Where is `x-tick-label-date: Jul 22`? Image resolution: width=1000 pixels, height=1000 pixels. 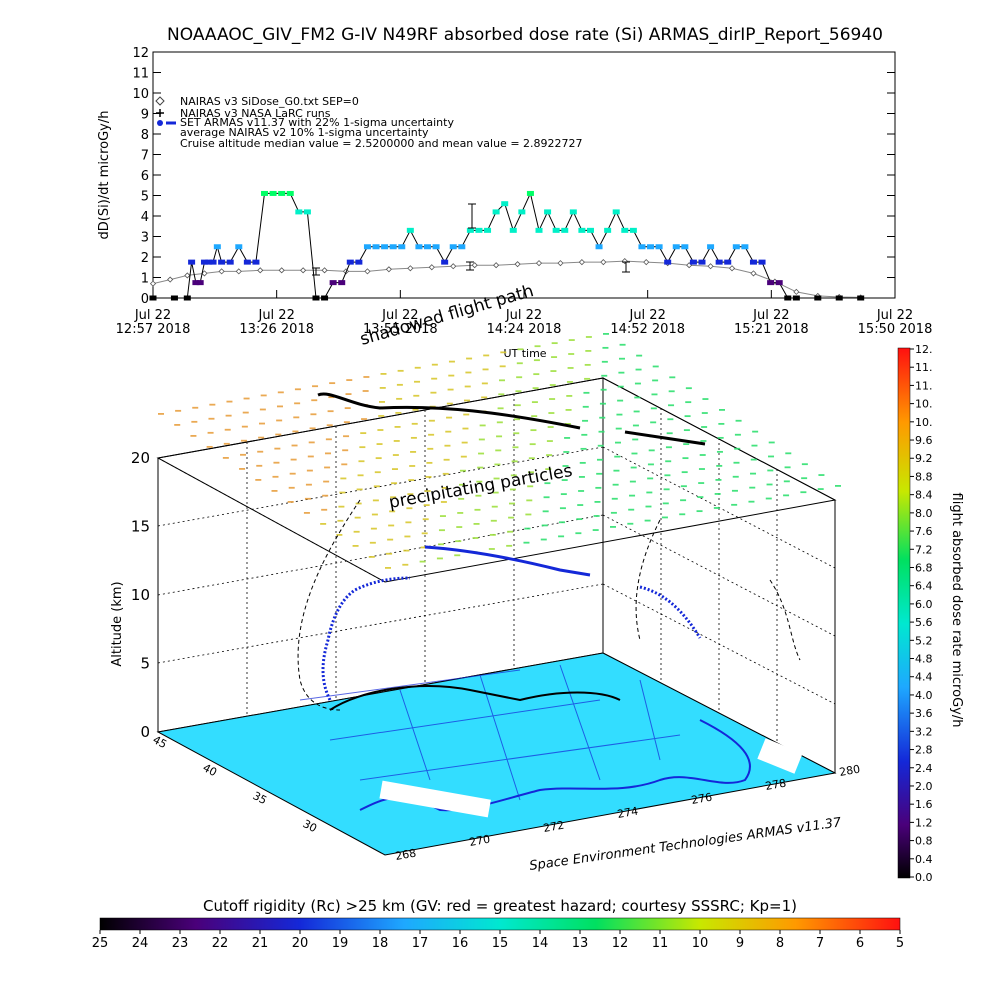 x-tick-label-date: Jul 22 is located at coordinates (523, 315).